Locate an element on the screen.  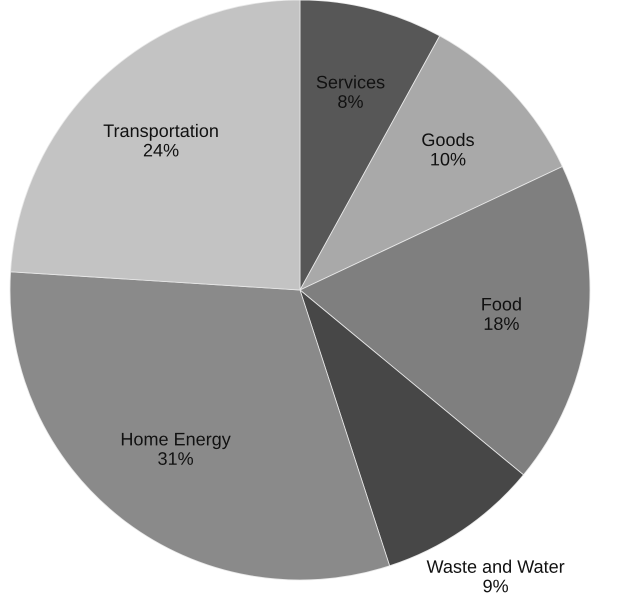
slice-label: Home Energy is located at coordinates (176, 441).